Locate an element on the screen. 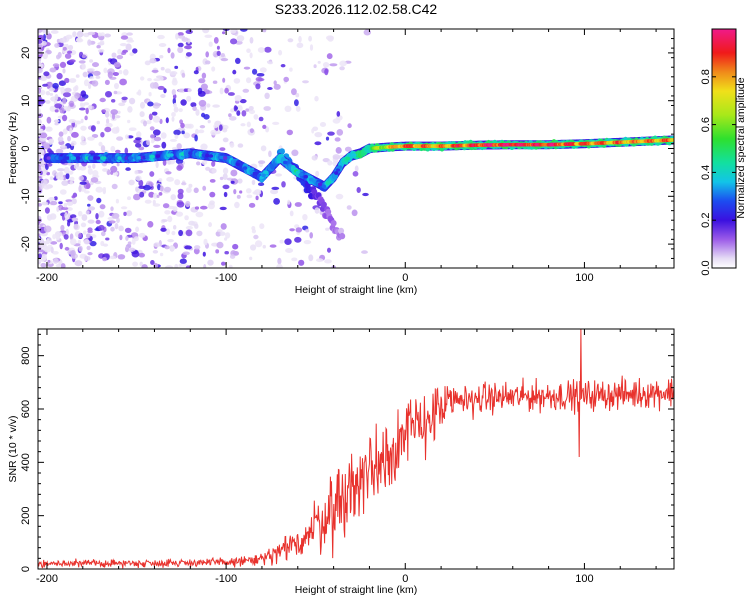  snr-x-axis-title: Height of straight line (km) is located at coordinates (356, 590).